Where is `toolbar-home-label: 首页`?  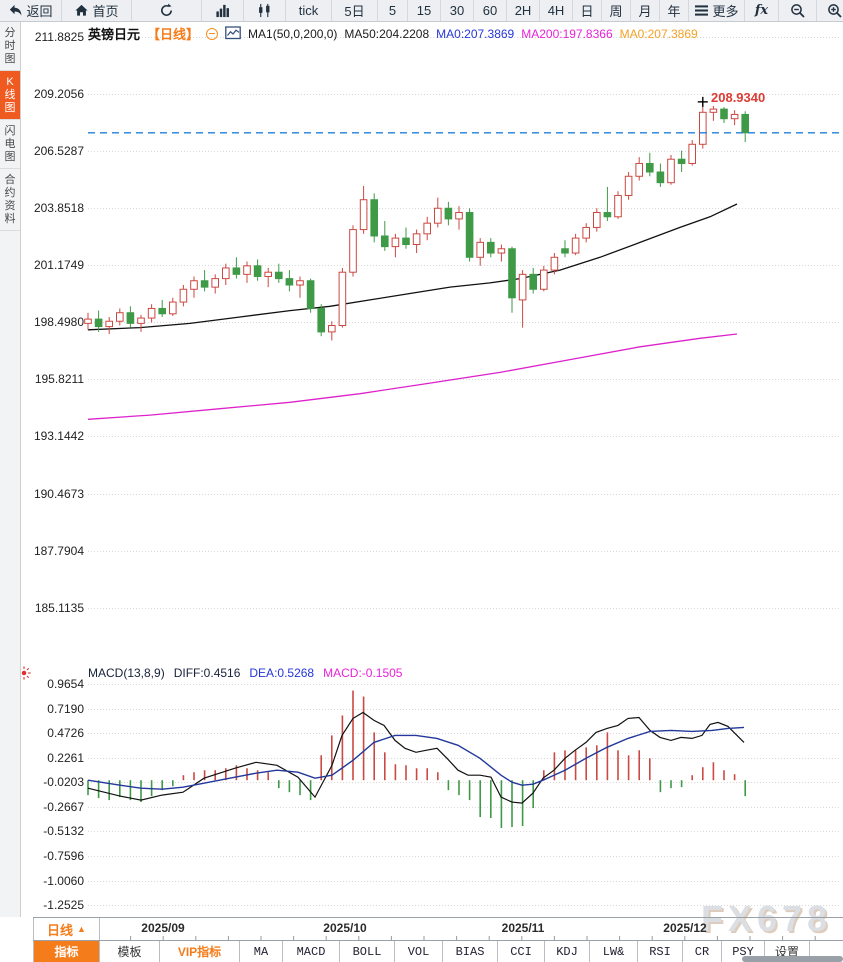 toolbar-home-label: 首页 is located at coordinates (105, 11).